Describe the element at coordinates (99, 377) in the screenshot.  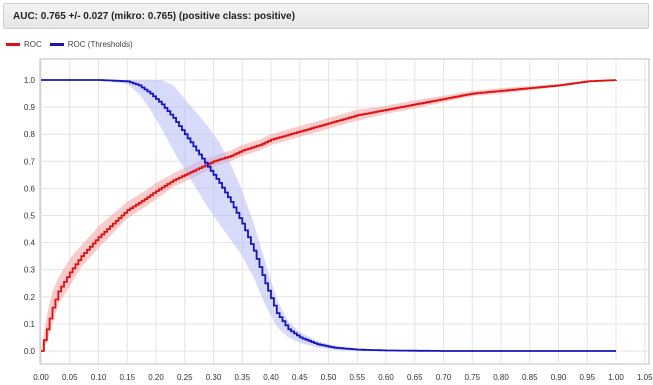
I see `x-tick-label: 0.10` at that location.